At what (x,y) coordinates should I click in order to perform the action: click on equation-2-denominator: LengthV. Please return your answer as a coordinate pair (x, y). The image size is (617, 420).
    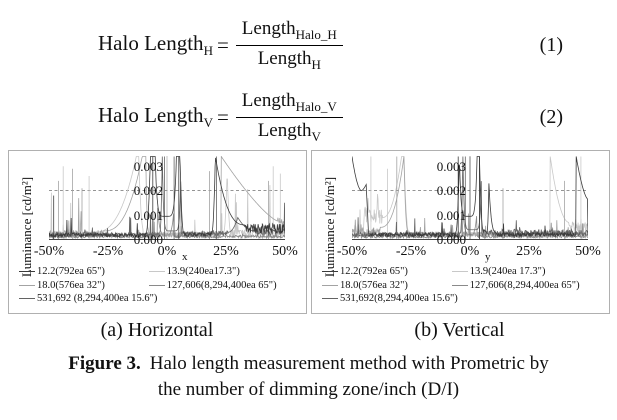
    Looking at the image, I should click on (289, 131).